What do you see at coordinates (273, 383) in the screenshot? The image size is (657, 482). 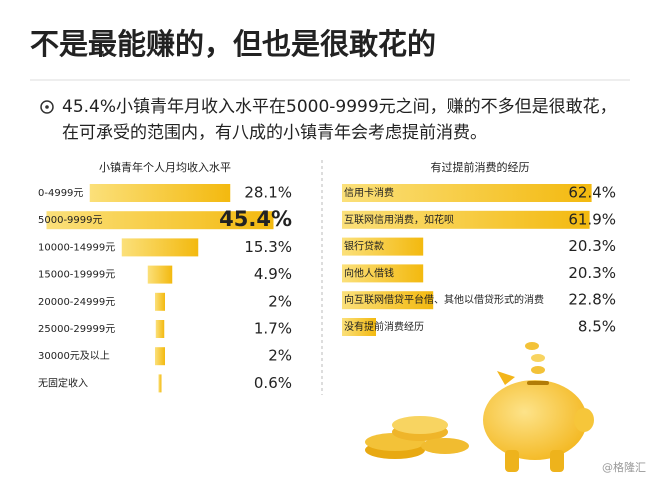 I see `value-label: 0.6%` at bounding box center [273, 383].